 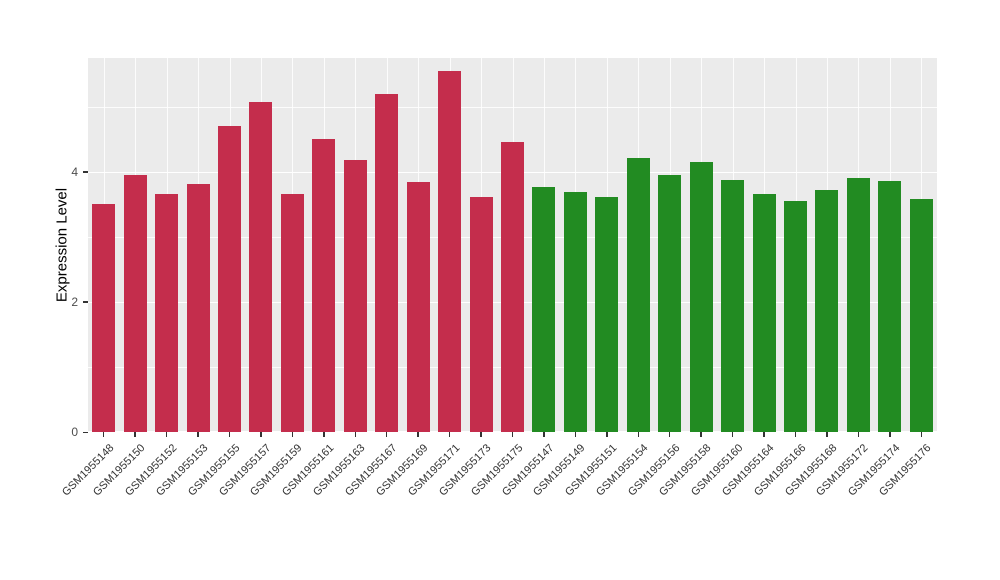 I want to click on y-tick-label: 2, so click(x=74, y=301).